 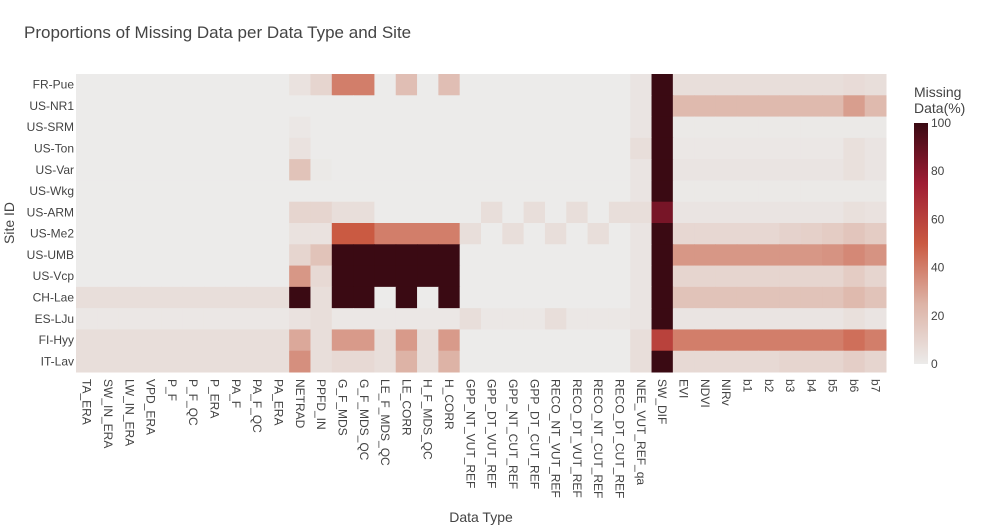 What do you see at coordinates (215, 398) in the screenshot?
I see `x-tick-label: P_ERA` at bounding box center [215, 398].